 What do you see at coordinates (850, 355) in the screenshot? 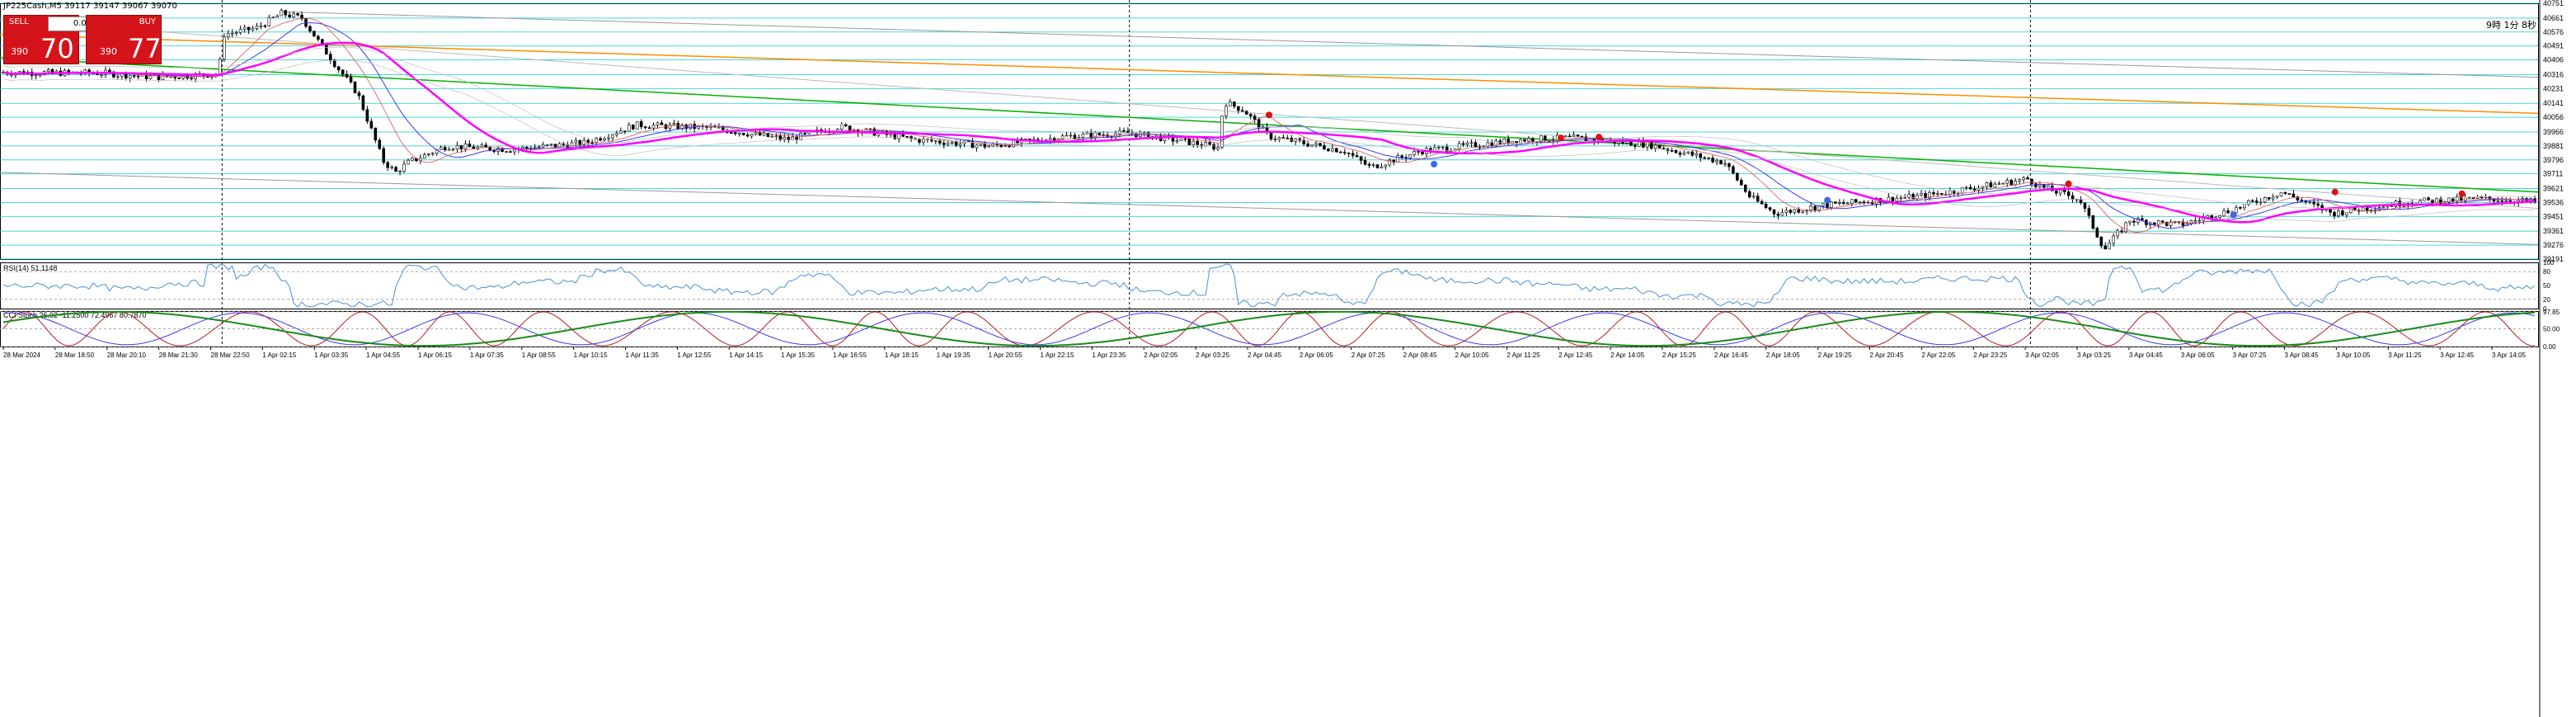
I see `x-tick-label: 1 Apr 16:55` at bounding box center [850, 355].